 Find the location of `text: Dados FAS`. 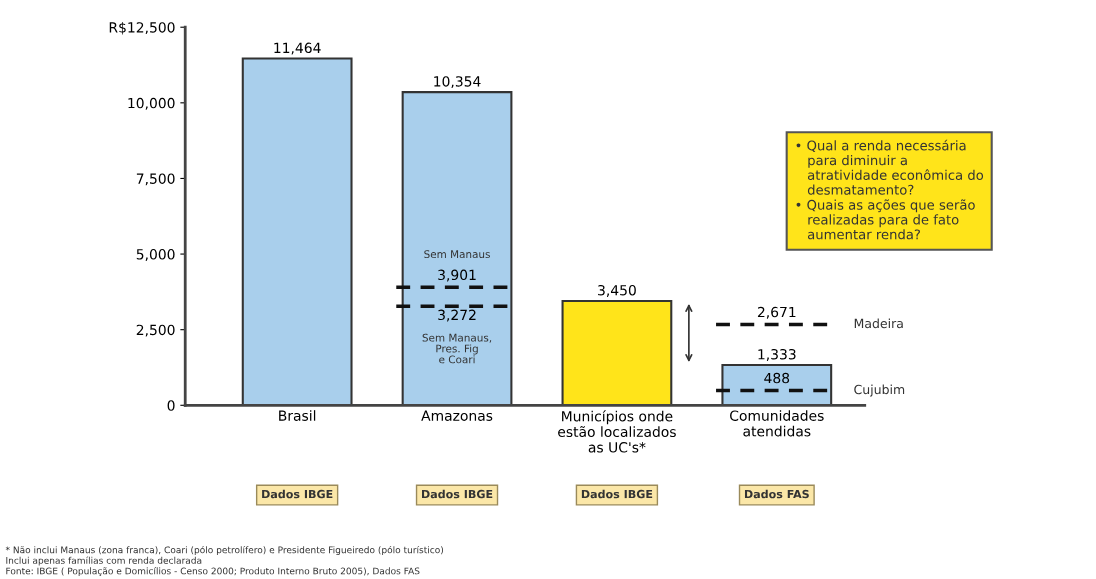

text: Dados FAS is located at coordinates (776, 494).